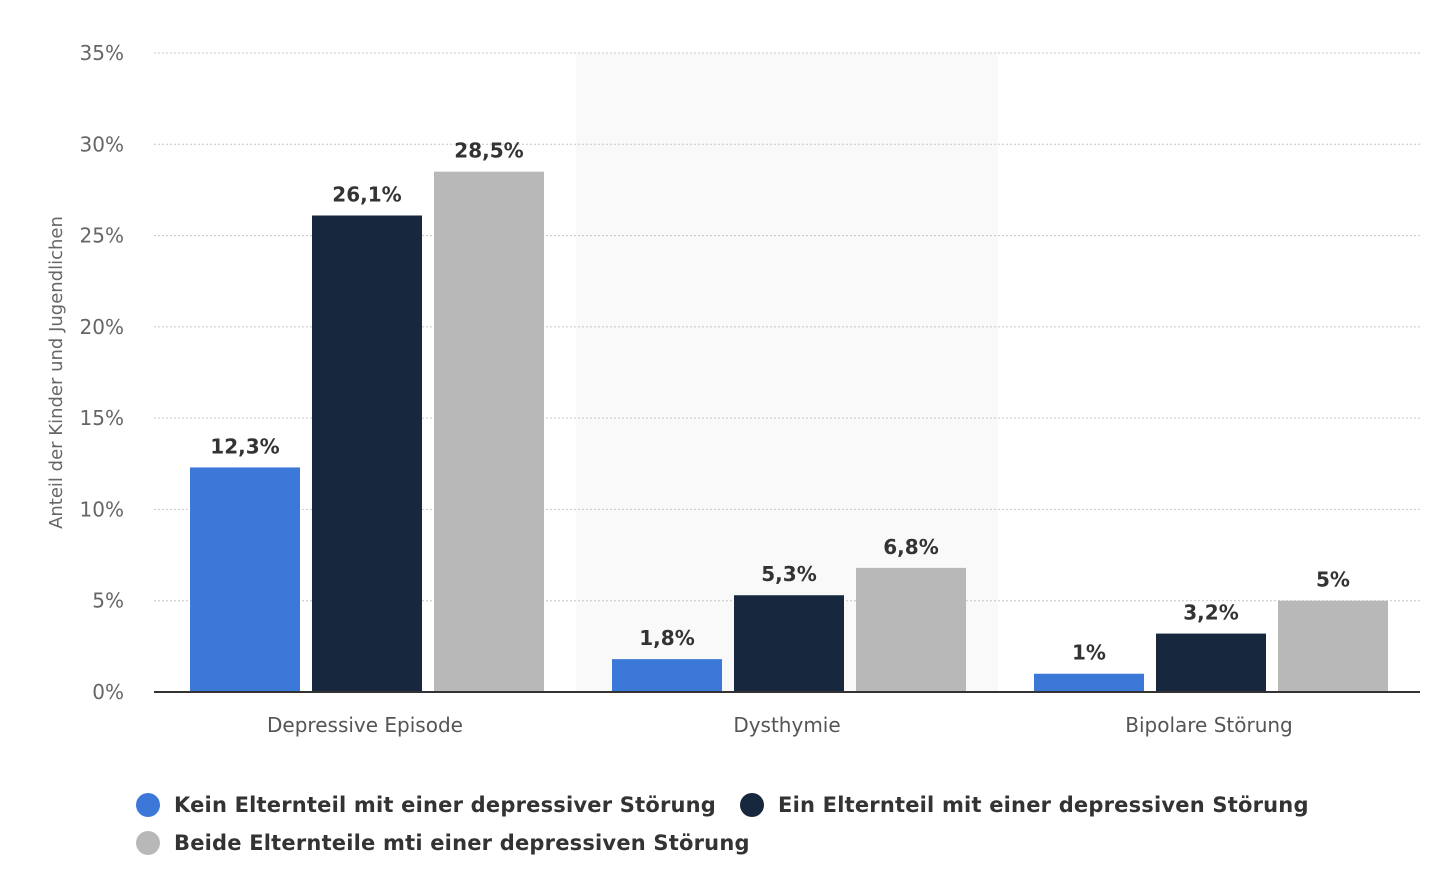  What do you see at coordinates (102, 418) in the screenshot?
I see `y-tick-label: 15%` at bounding box center [102, 418].